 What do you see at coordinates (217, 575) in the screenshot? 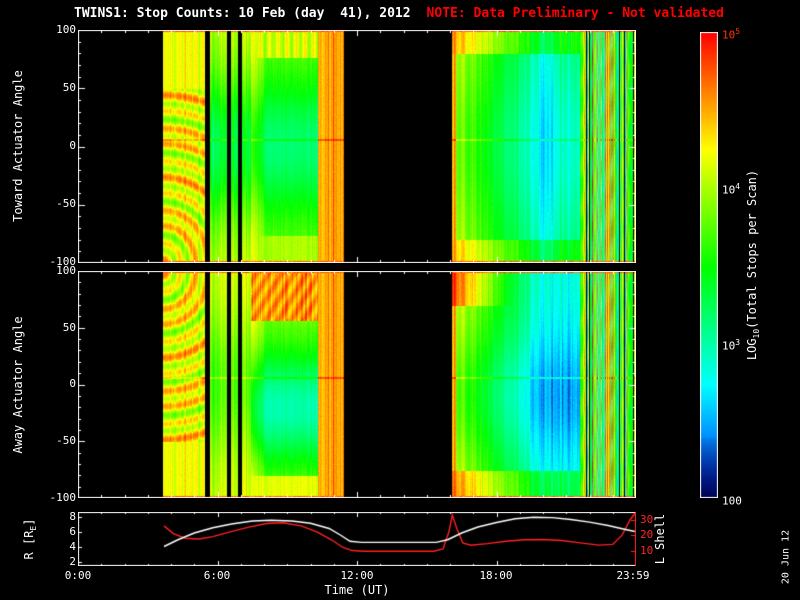
I see `x-tick-label: 6:00` at bounding box center [217, 575].